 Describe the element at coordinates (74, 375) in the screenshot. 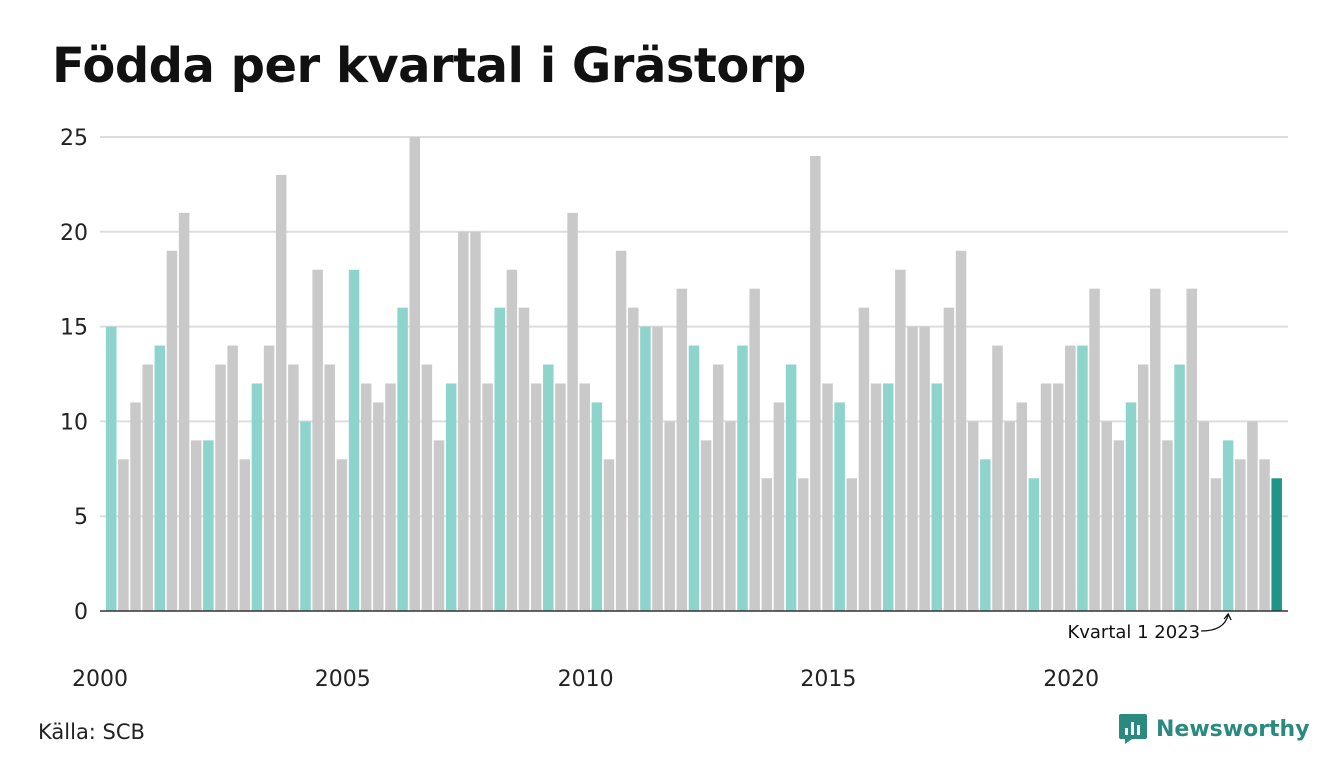

I see `y-tick-labels: 0 5 10 15 20 25` at that location.